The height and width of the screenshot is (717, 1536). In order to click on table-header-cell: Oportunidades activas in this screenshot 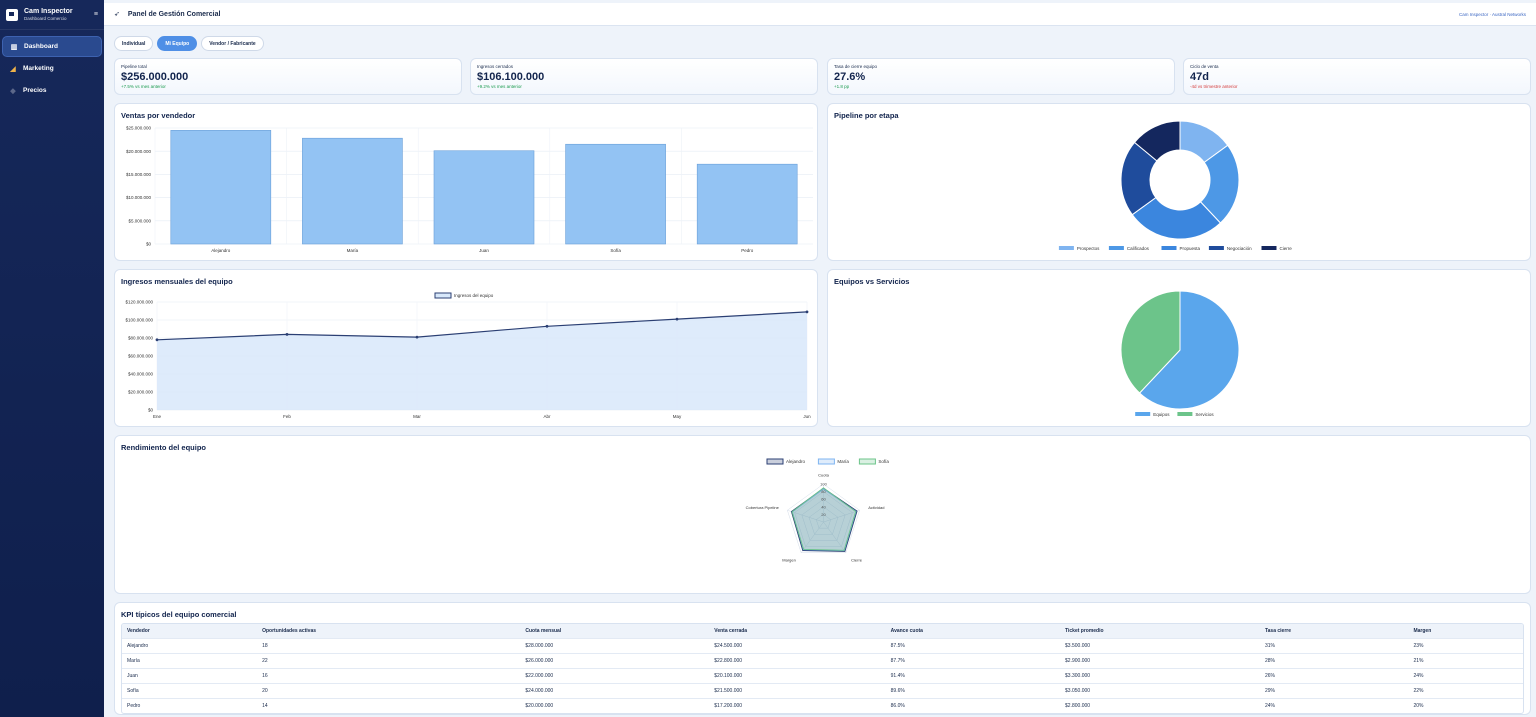, I will do `click(389, 631)`.